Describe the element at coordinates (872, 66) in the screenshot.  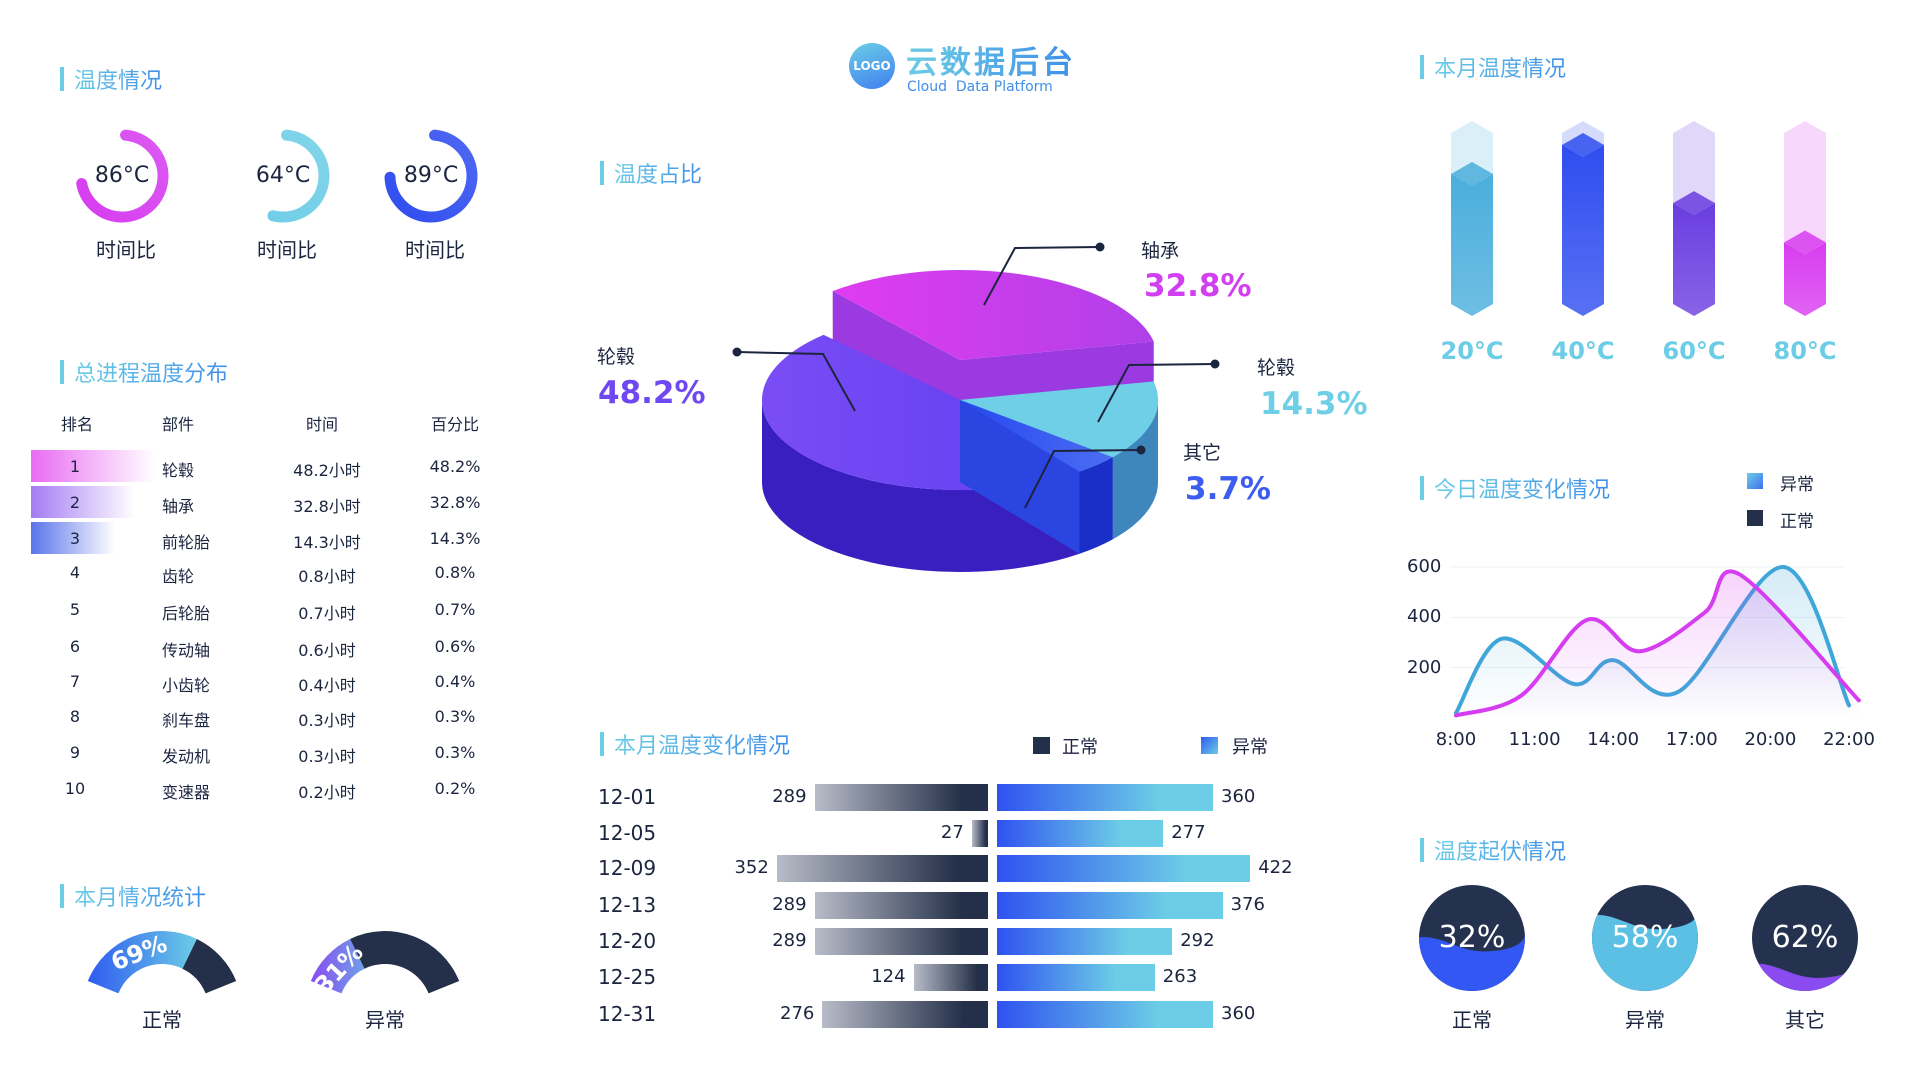
I see `logo: LOGO` at that location.